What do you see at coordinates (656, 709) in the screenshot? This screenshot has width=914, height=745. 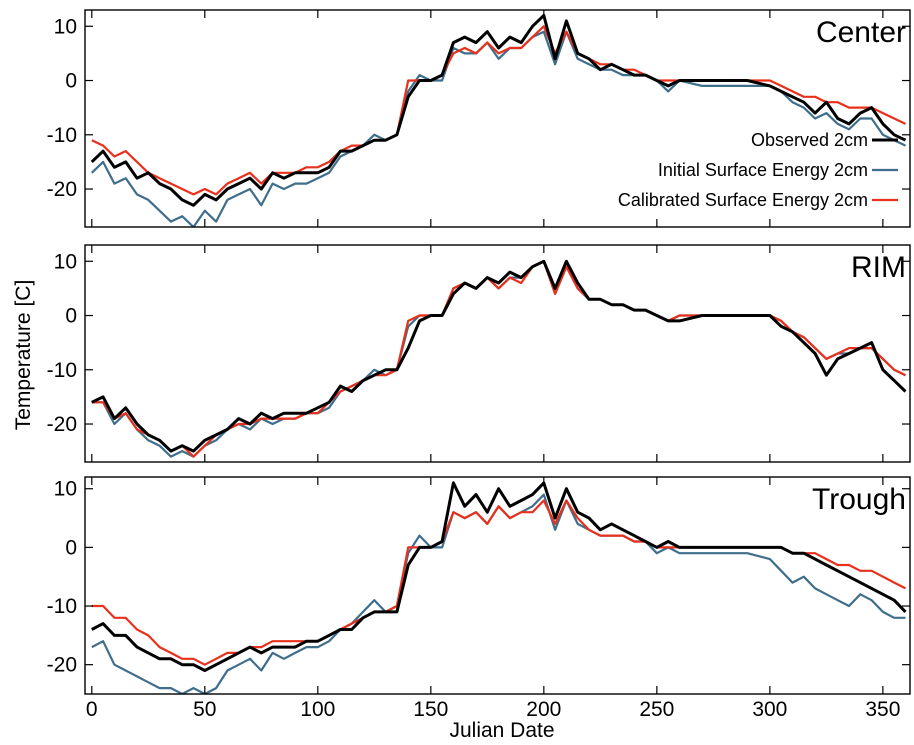 I see `x-tick-label: 250` at bounding box center [656, 709].